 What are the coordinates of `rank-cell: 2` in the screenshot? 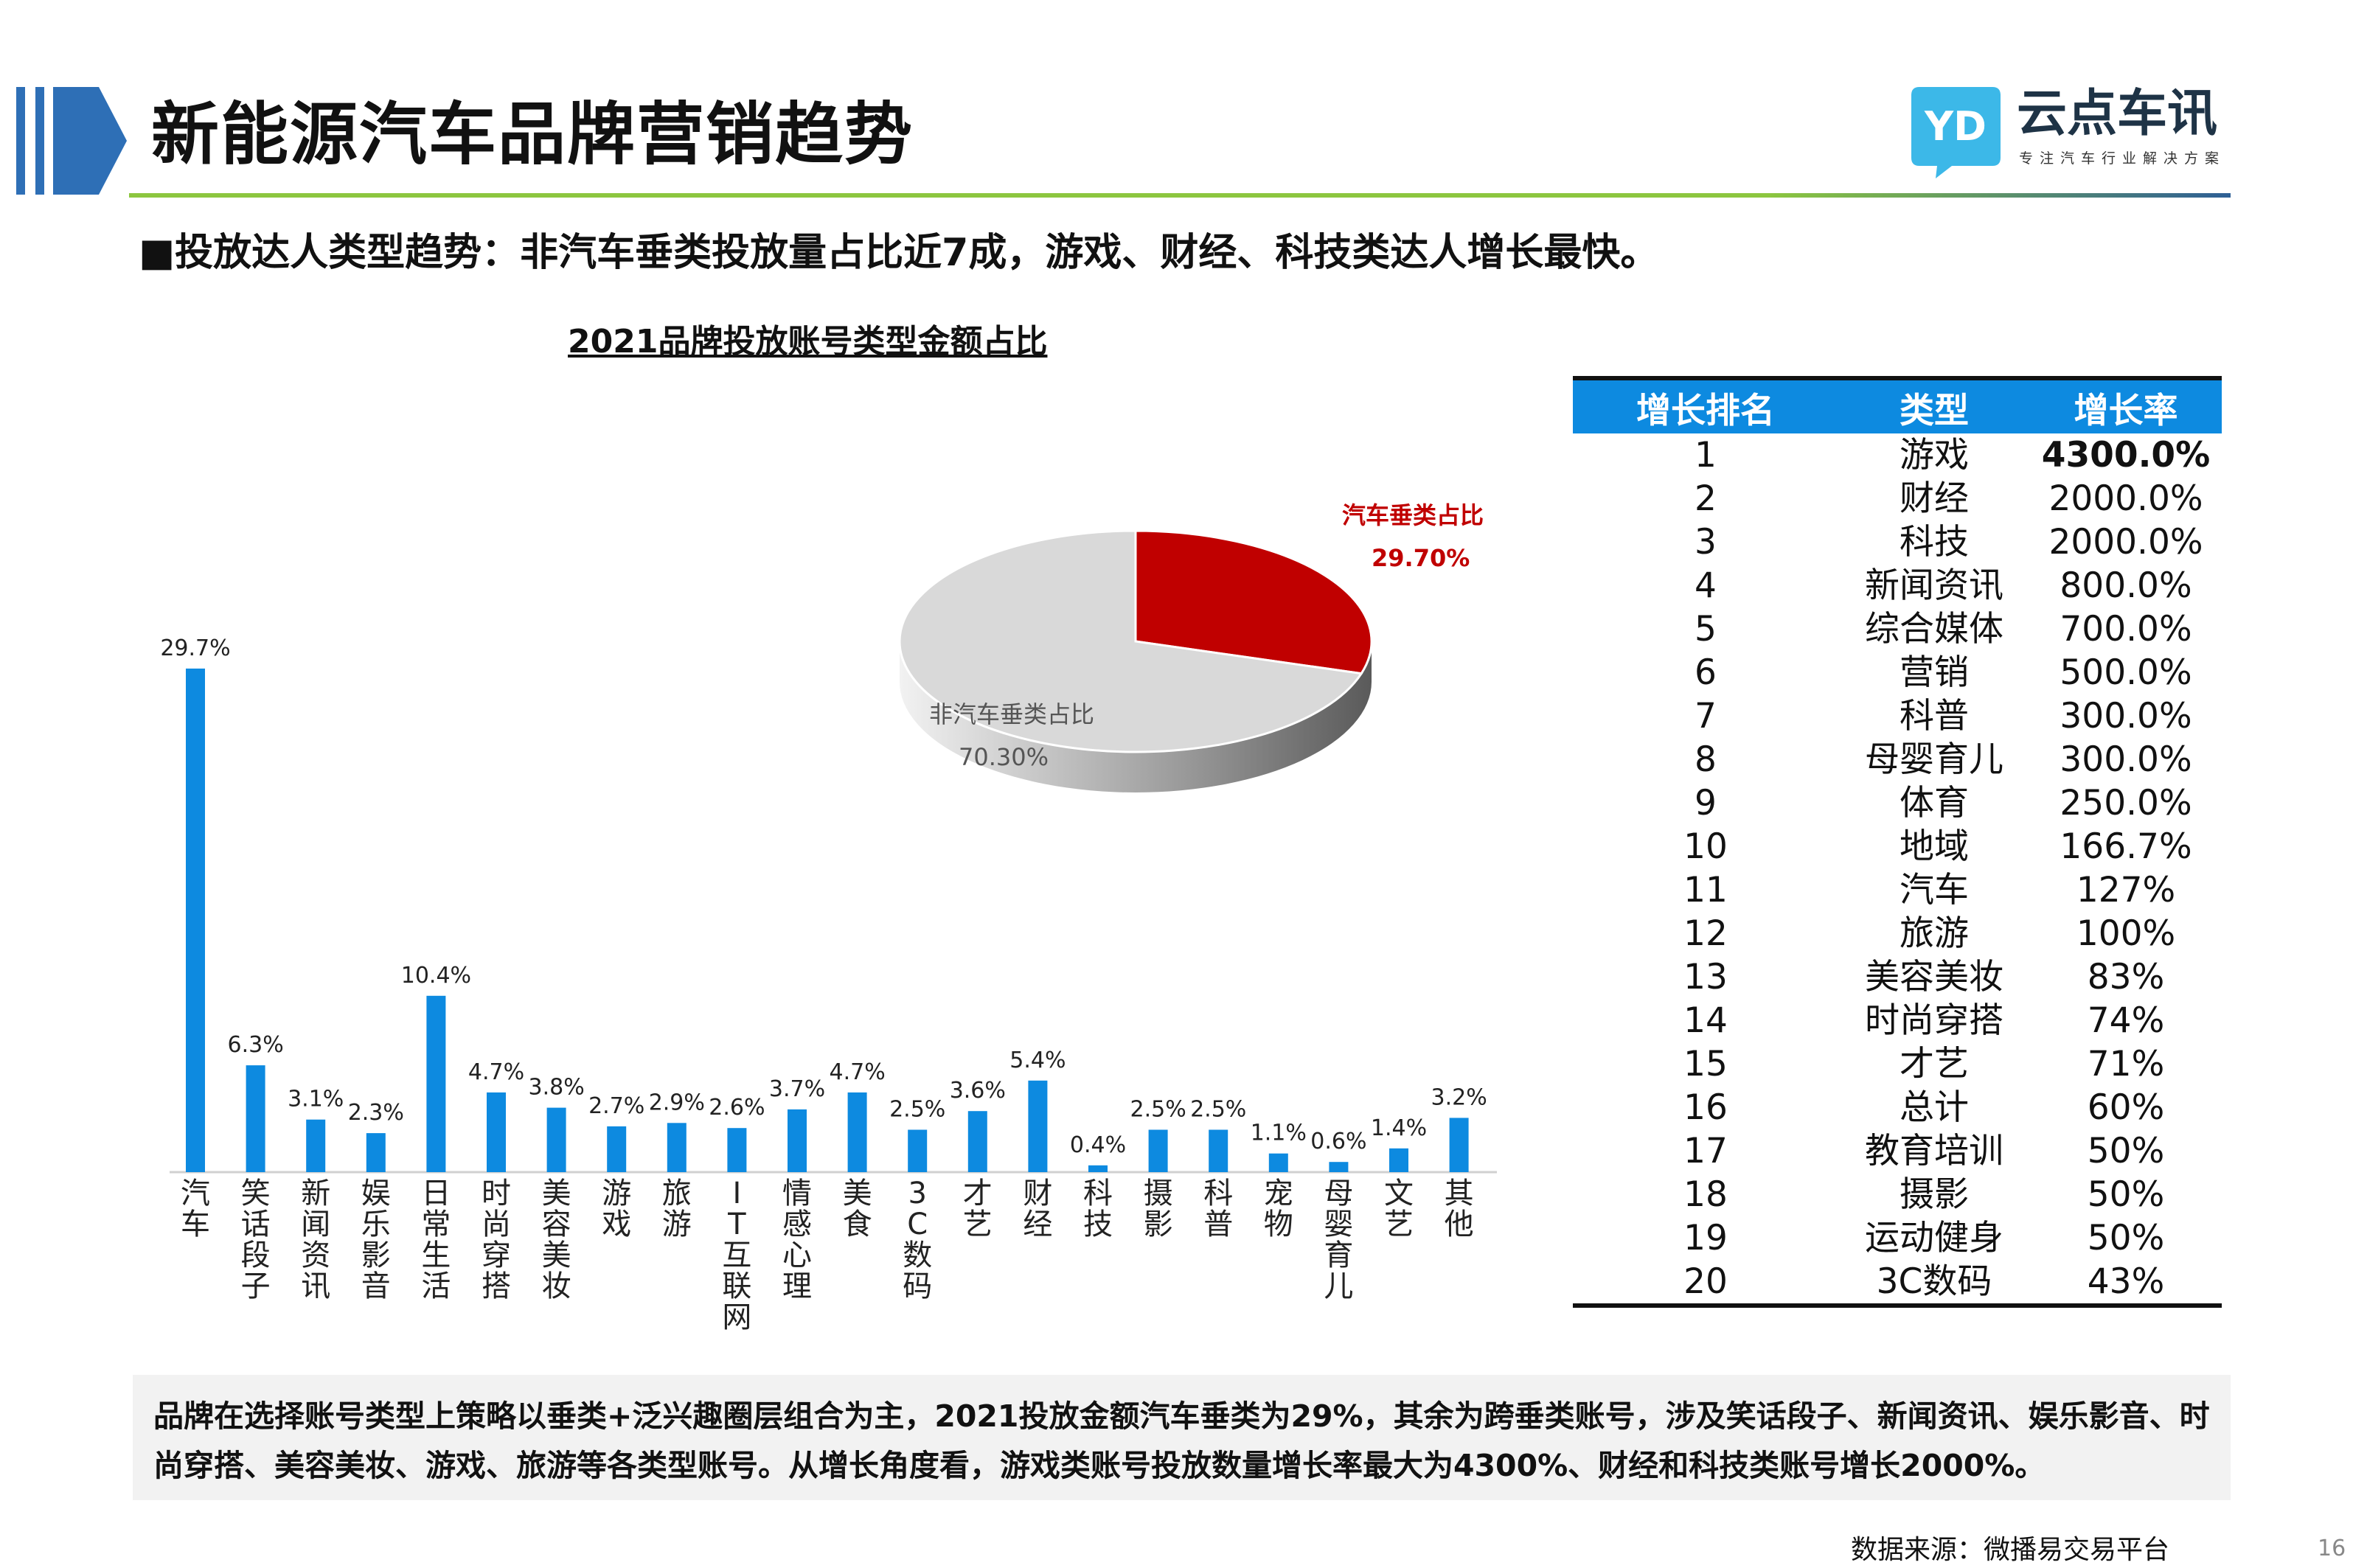 It's located at (1706, 498).